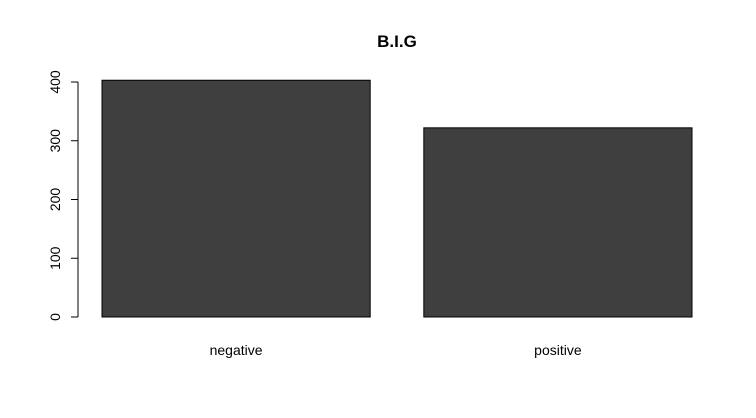 The height and width of the screenshot is (418, 756). I want to click on x-category-label: positive, so click(558, 350).